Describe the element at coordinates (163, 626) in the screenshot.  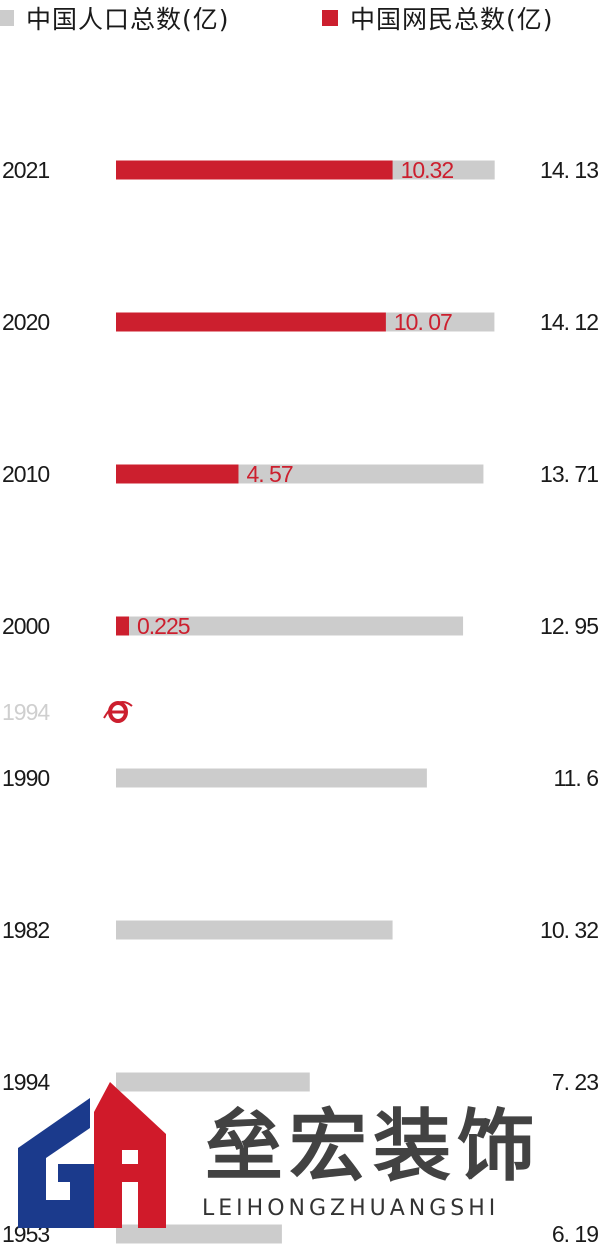
I see `netizen-value-label: 0.225` at that location.